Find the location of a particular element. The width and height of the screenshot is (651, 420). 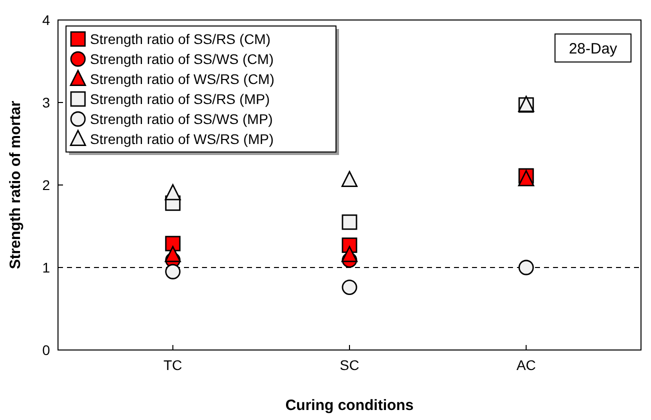

x-tick-label: TC is located at coordinates (172, 365).